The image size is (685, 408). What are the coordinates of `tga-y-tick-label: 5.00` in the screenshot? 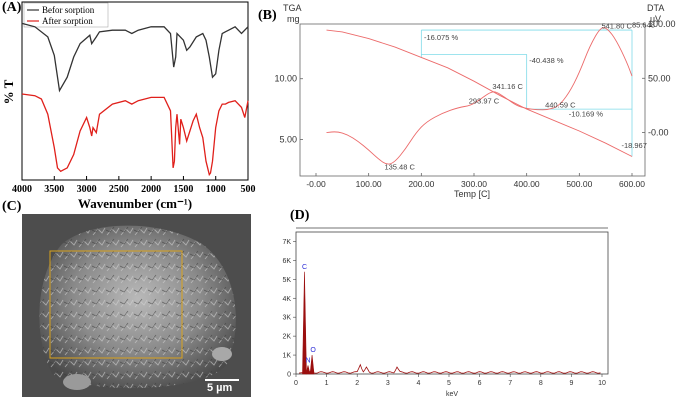 It's located at (288, 140).